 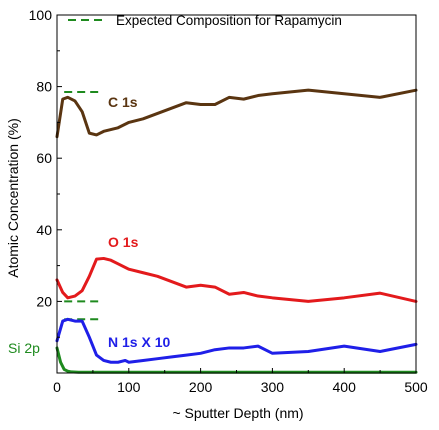 I want to click on x-tick-label: 200, so click(x=201, y=387).